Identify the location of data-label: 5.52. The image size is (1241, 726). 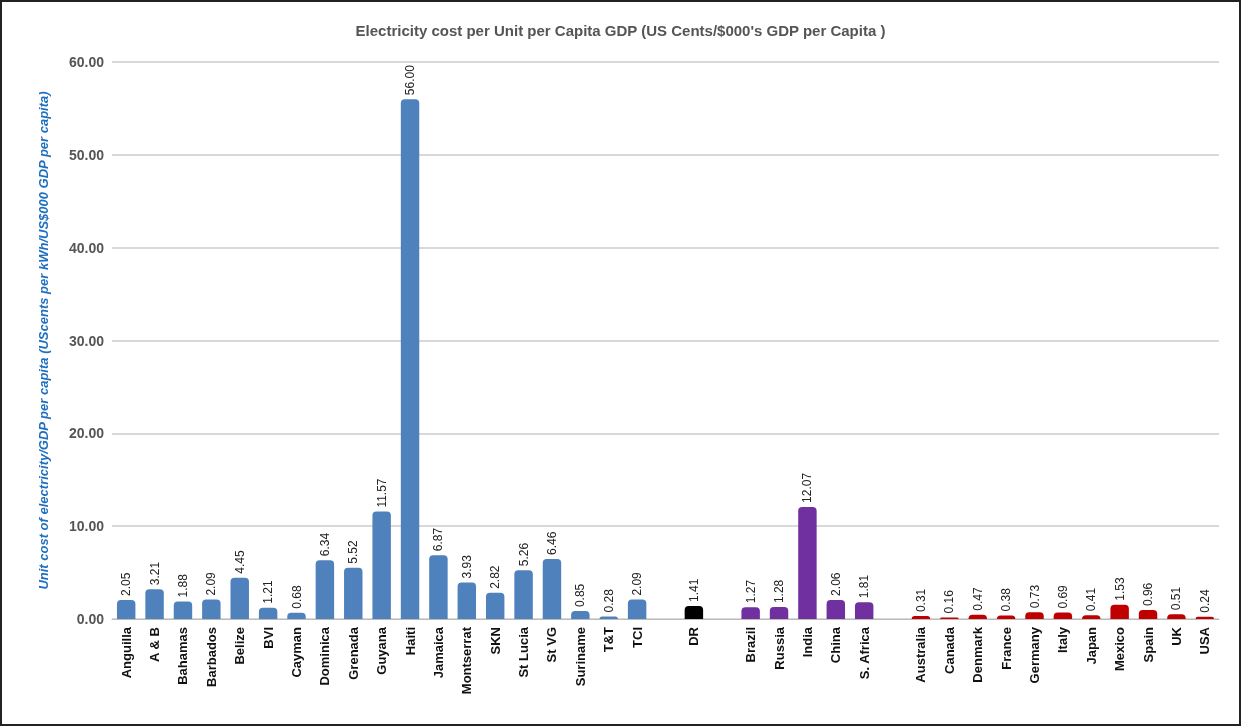
(353, 552).